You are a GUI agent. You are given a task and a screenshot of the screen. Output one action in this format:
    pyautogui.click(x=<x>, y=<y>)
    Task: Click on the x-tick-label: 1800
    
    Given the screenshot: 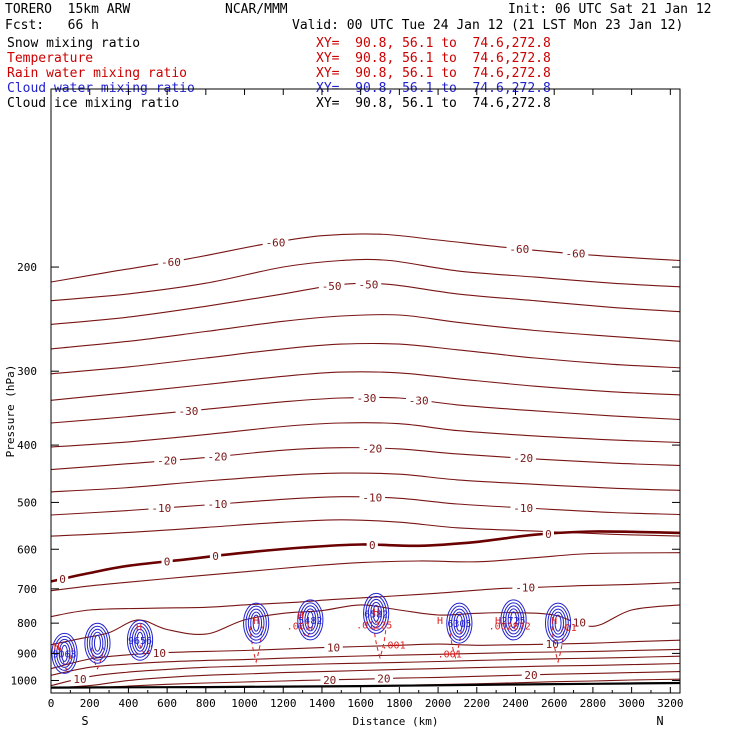 What is the action you would take?
    pyautogui.click(x=399, y=703)
    